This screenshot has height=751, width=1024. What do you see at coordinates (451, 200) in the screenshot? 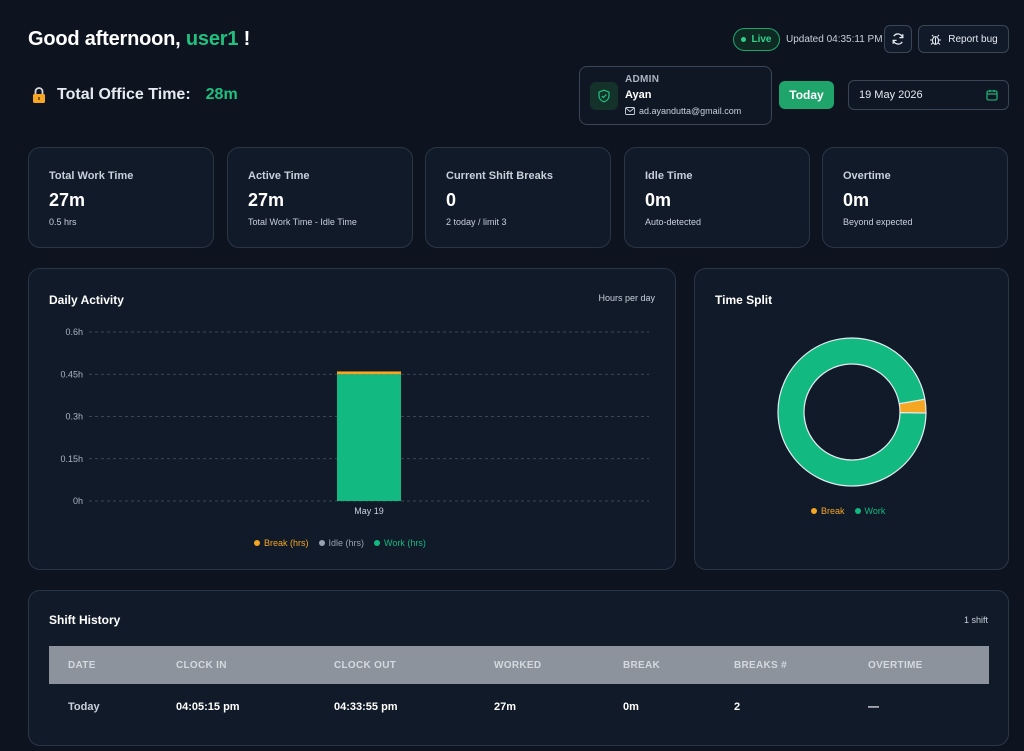
I see `stat-value: 0` at bounding box center [451, 200].